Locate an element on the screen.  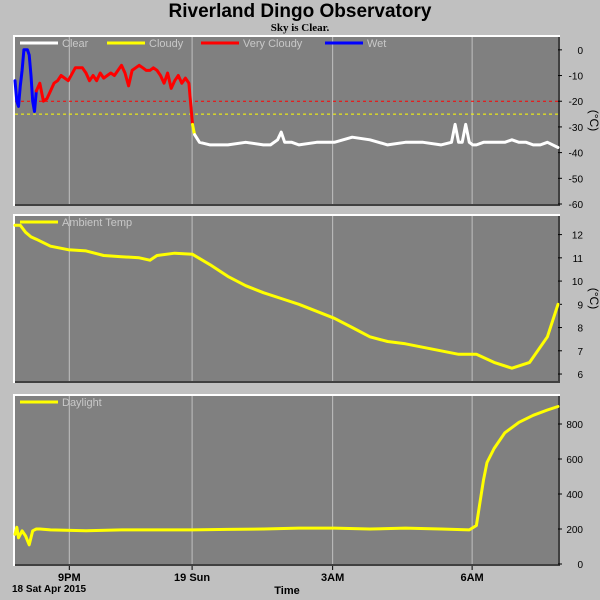
x-tick-label: 9PM is located at coordinates (69, 578).